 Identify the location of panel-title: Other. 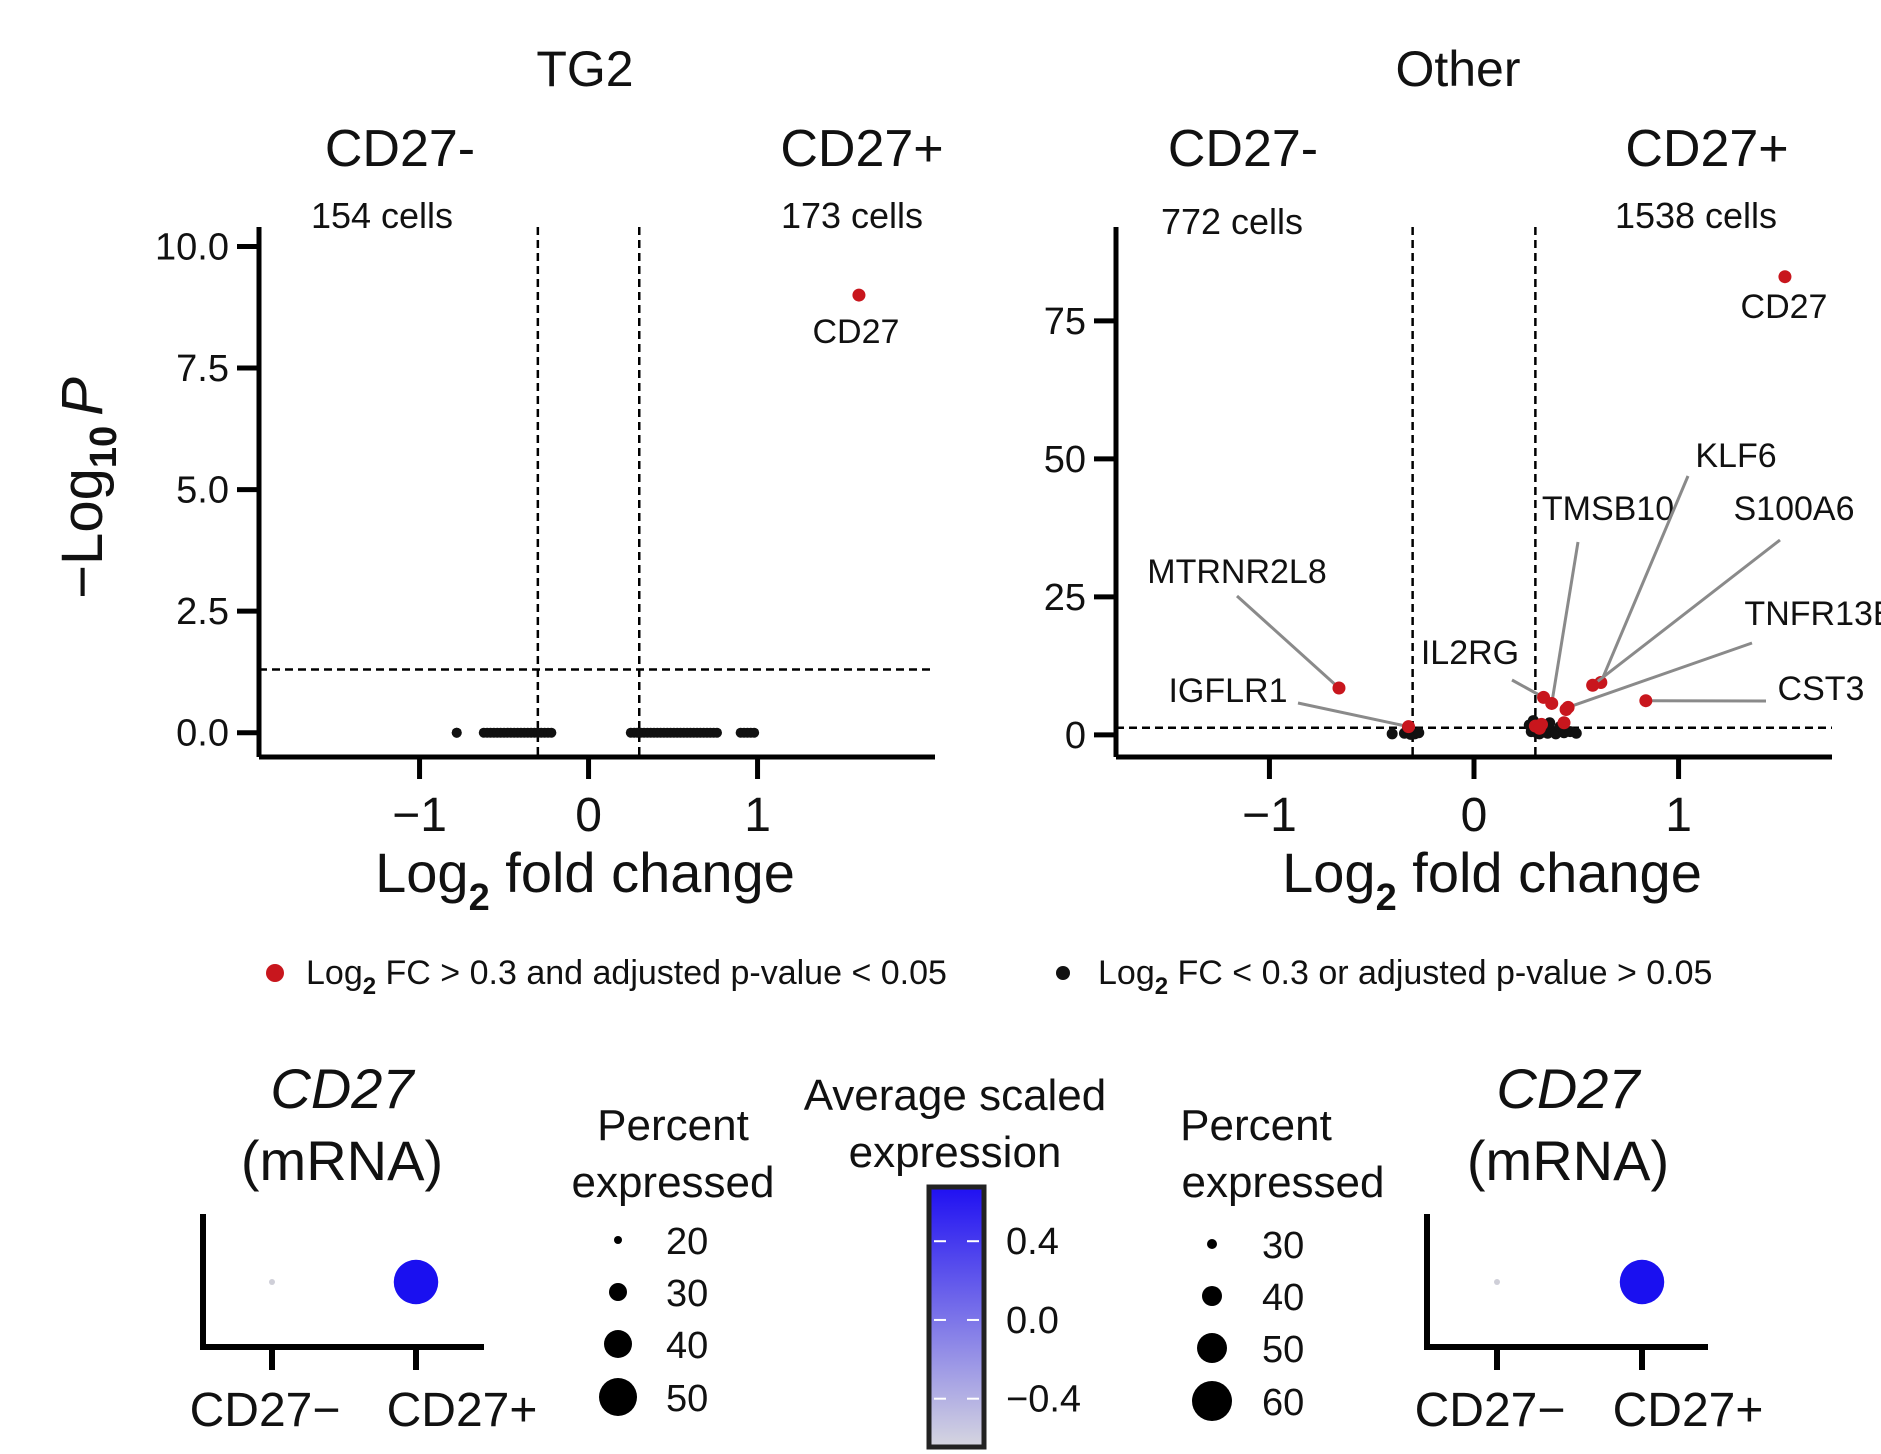
(1457, 69).